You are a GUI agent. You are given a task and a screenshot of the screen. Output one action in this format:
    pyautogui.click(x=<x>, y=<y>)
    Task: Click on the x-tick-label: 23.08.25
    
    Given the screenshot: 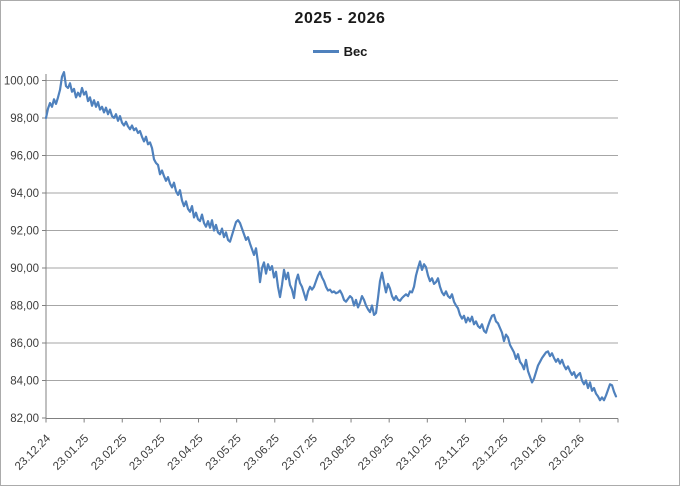 What is the action you would take?
    pyautogui.click(x=338, y=453)
    